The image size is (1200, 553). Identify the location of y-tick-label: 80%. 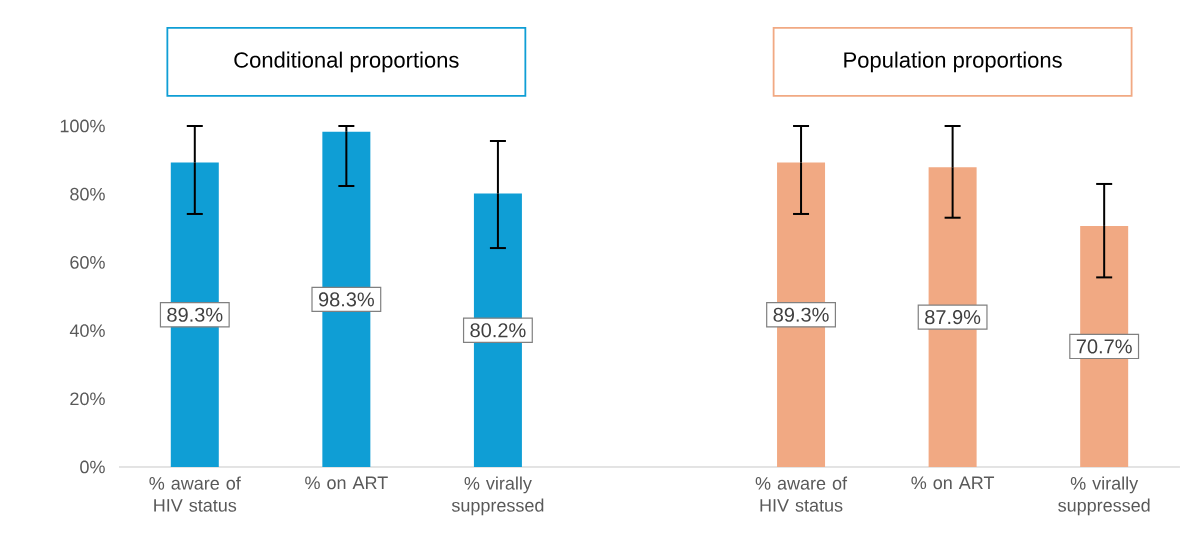
(87, 194).